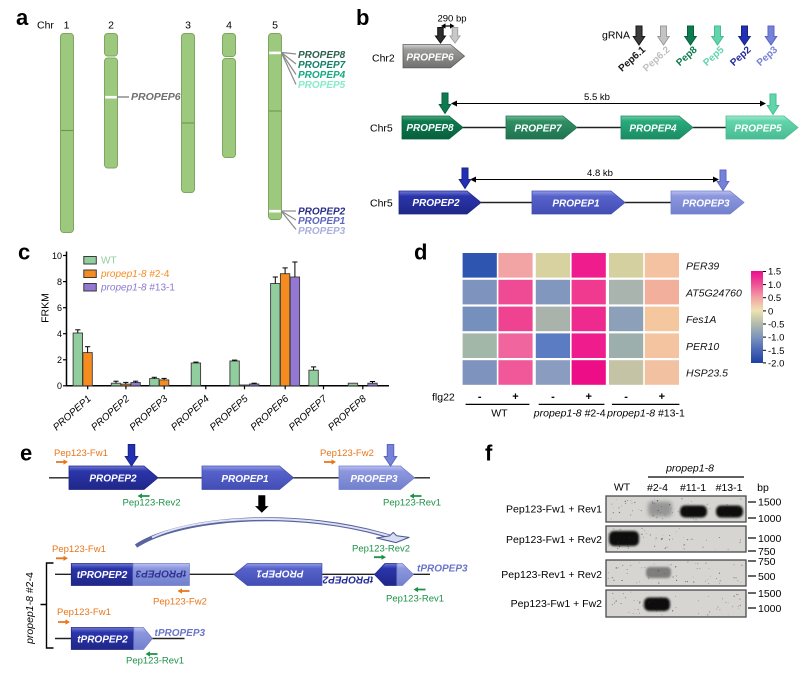 The width and height of the screenshot is (800, 673). Describe the element at coordinates (776, 363) in the screenshot. I see `svg-text: -2.0` at that location.